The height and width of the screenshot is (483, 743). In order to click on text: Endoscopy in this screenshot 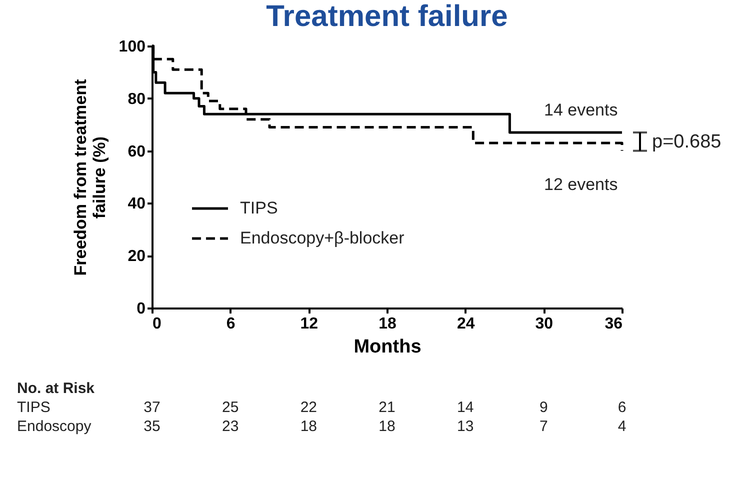, I will do `click(54, 426)`.